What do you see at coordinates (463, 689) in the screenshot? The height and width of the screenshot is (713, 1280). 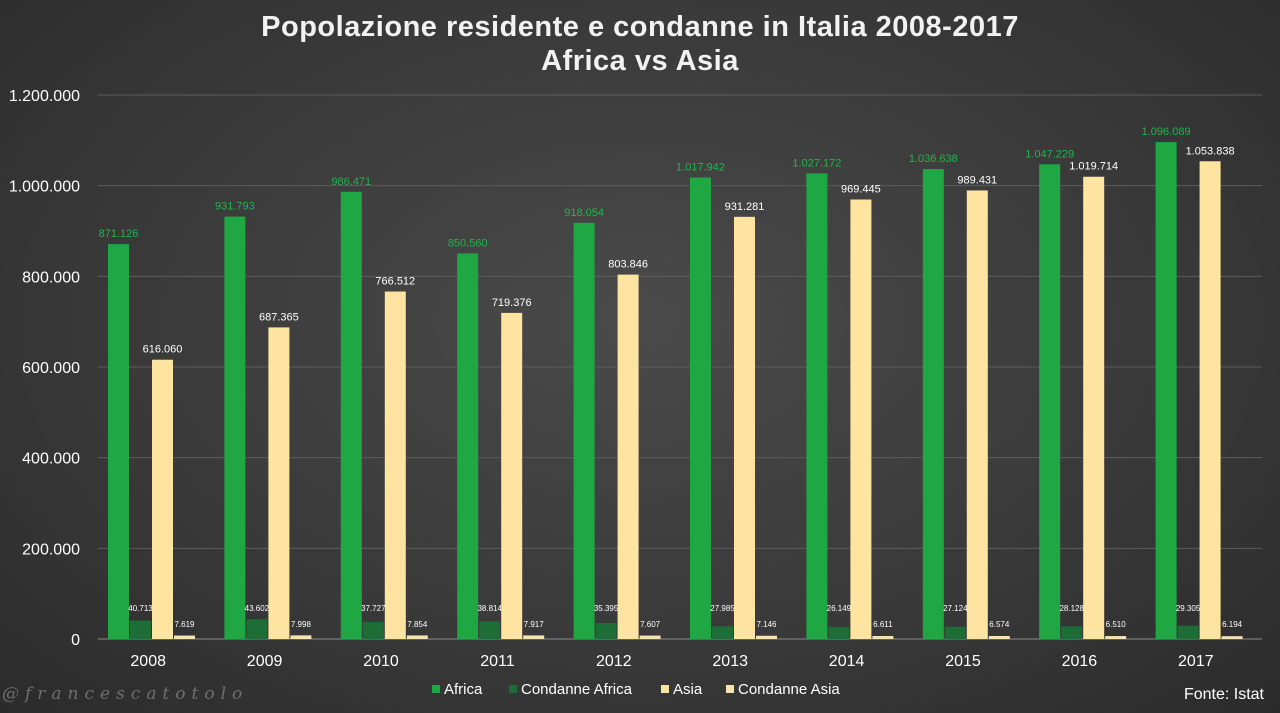 I see `legend-label: Africa` at bounding box center [463, 689].